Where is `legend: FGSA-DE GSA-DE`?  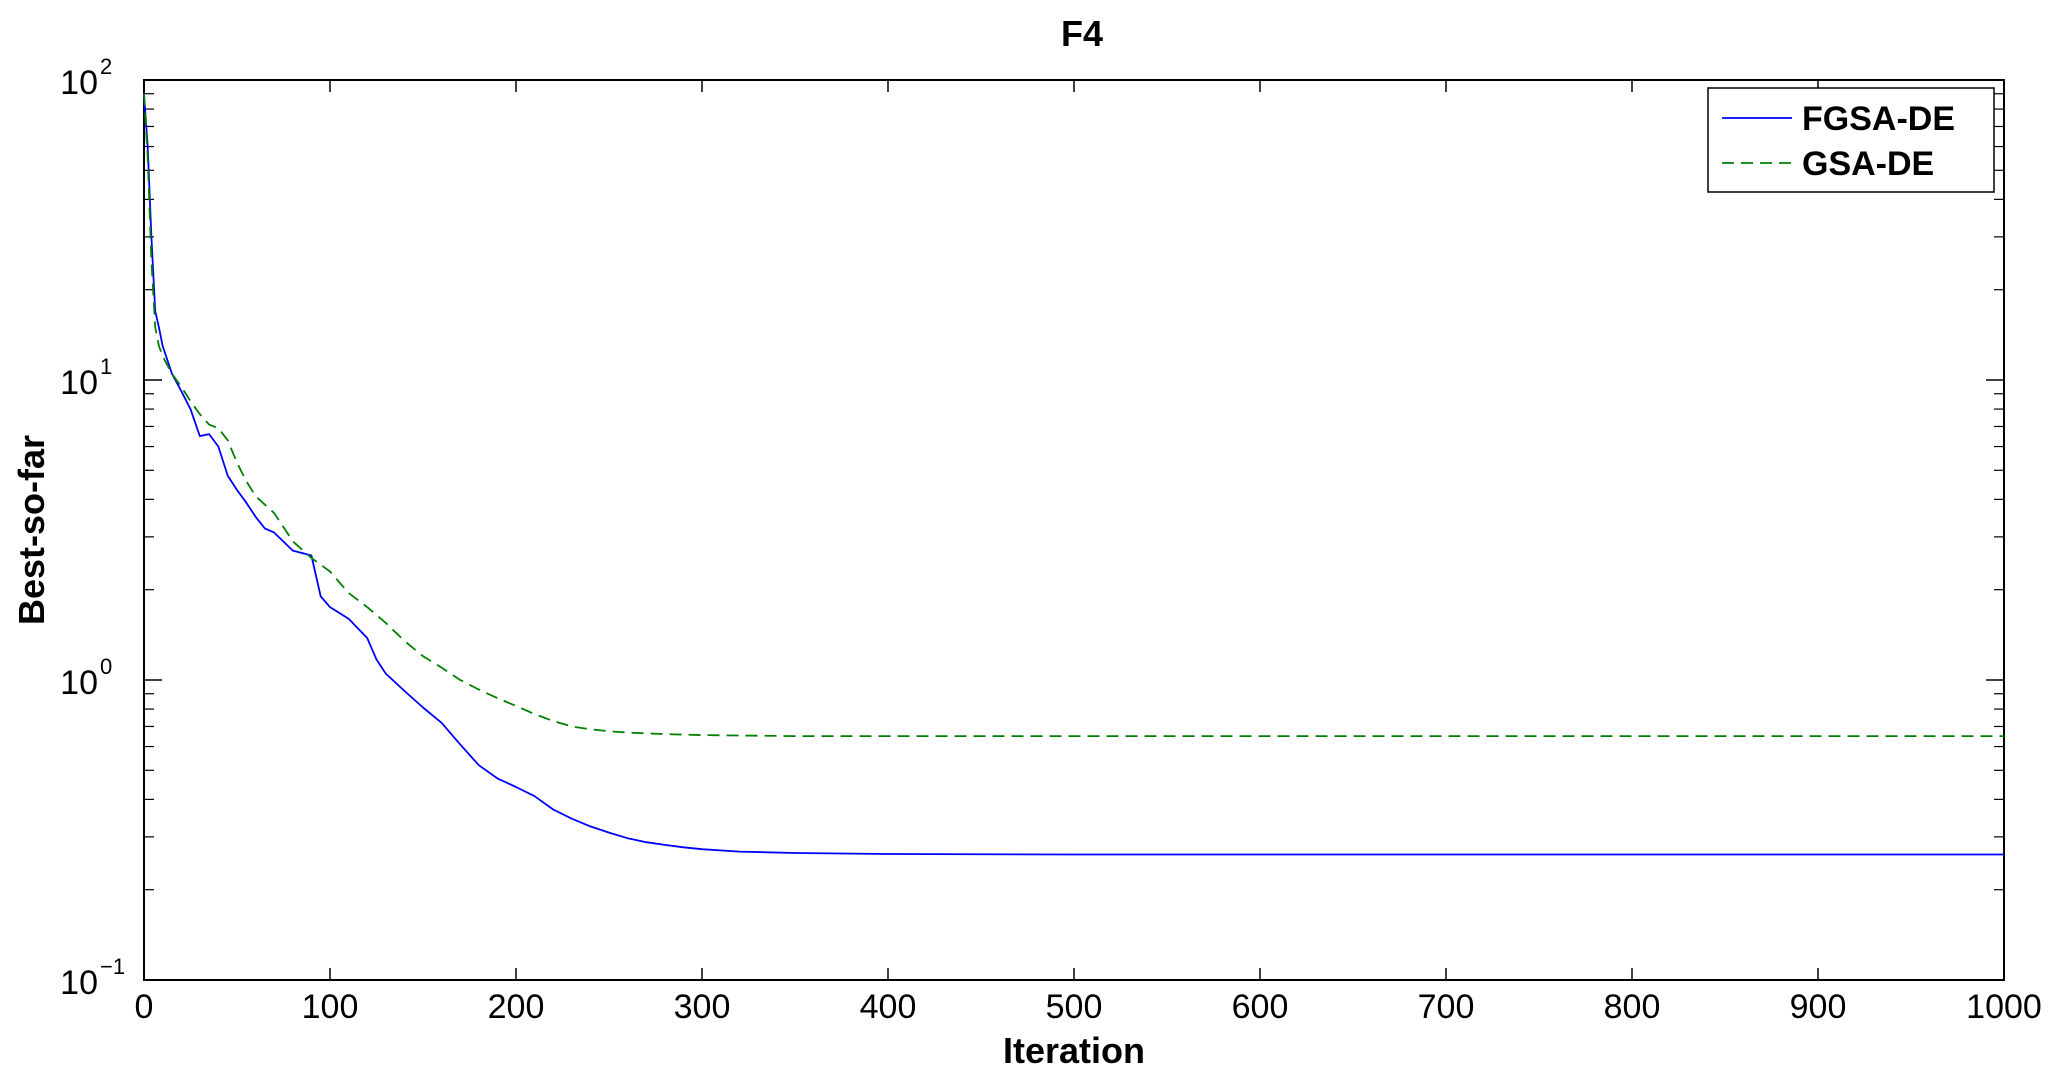
legend: FGSA-DE GSA-DE is located at coordinates (1851, 140).